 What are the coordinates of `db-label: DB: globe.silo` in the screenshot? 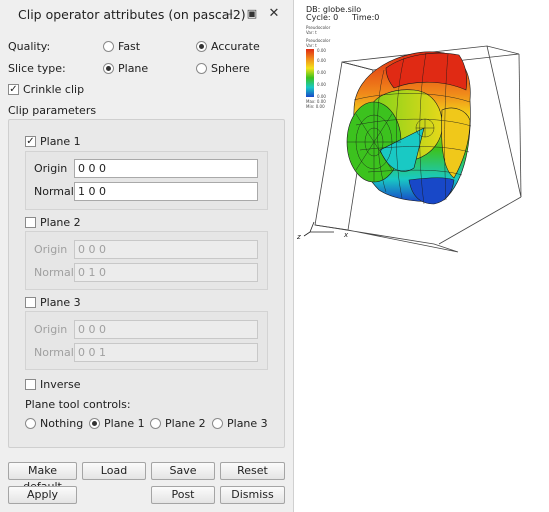 It's located at (334, 9).